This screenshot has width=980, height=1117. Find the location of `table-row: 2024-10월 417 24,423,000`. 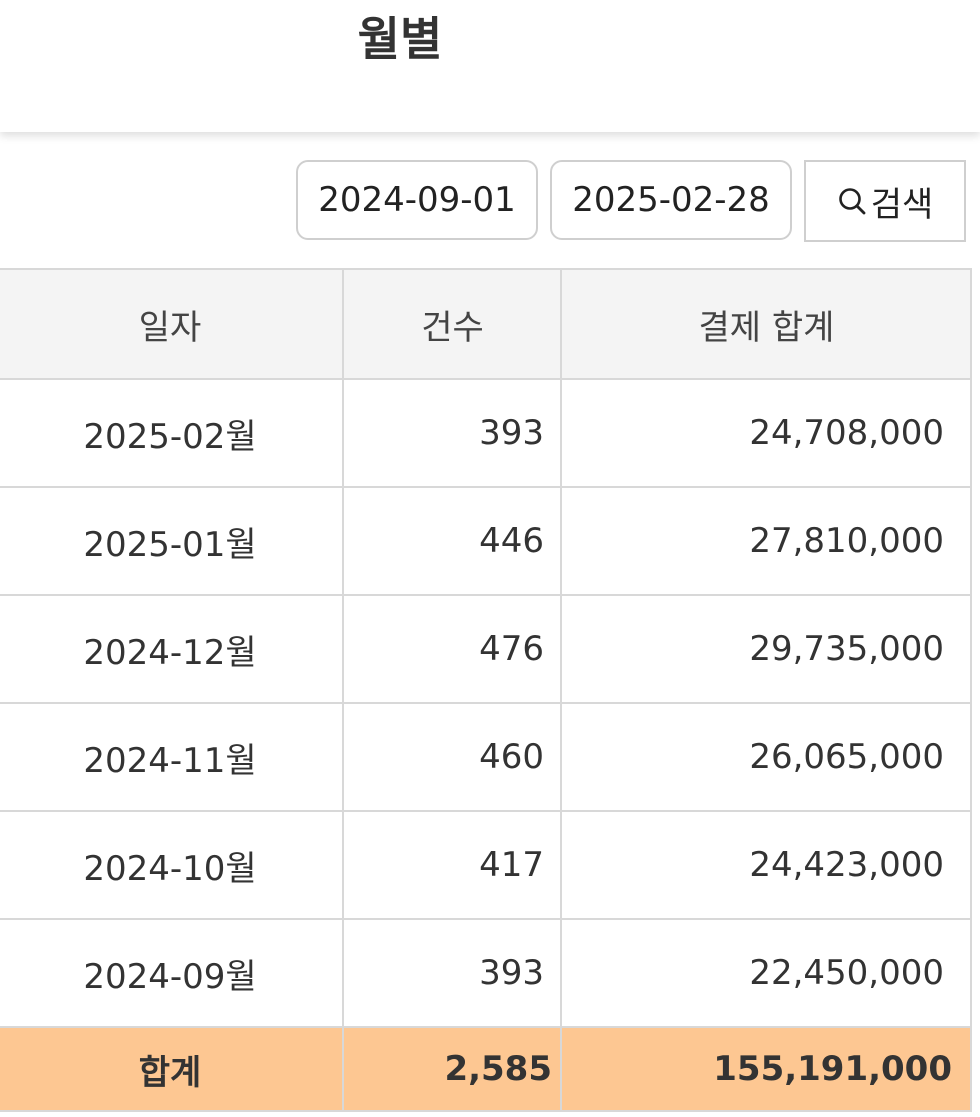

table-row: 2024-10월 417 24,423,000 is located at coordinates (486, 865).